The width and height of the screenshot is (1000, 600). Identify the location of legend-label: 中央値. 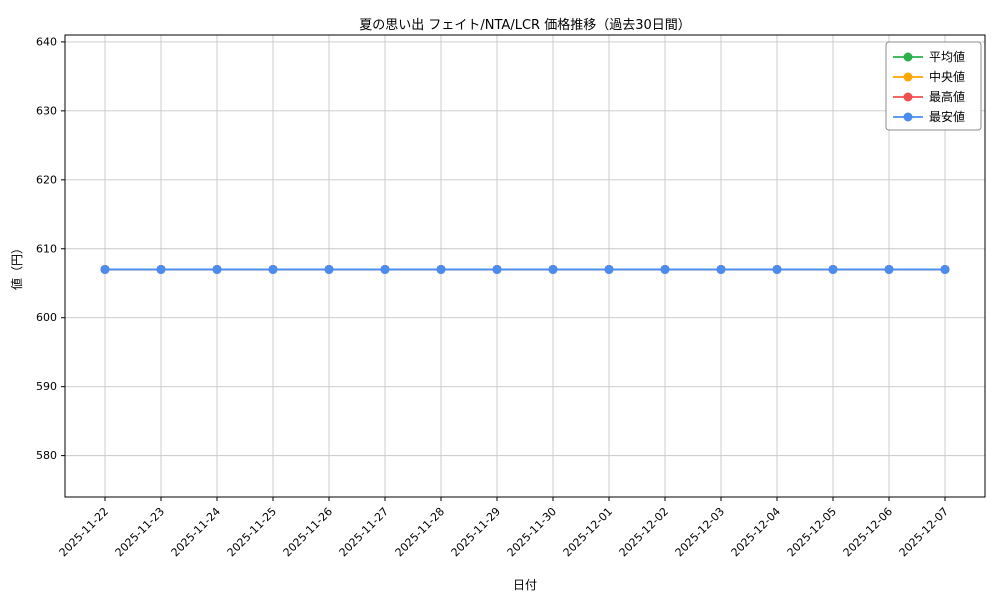
(947, 76).